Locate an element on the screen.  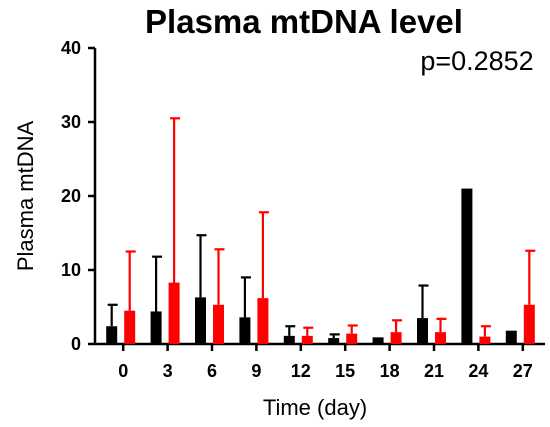
x-tick-label: 6 is located at coordinates (212, 371).